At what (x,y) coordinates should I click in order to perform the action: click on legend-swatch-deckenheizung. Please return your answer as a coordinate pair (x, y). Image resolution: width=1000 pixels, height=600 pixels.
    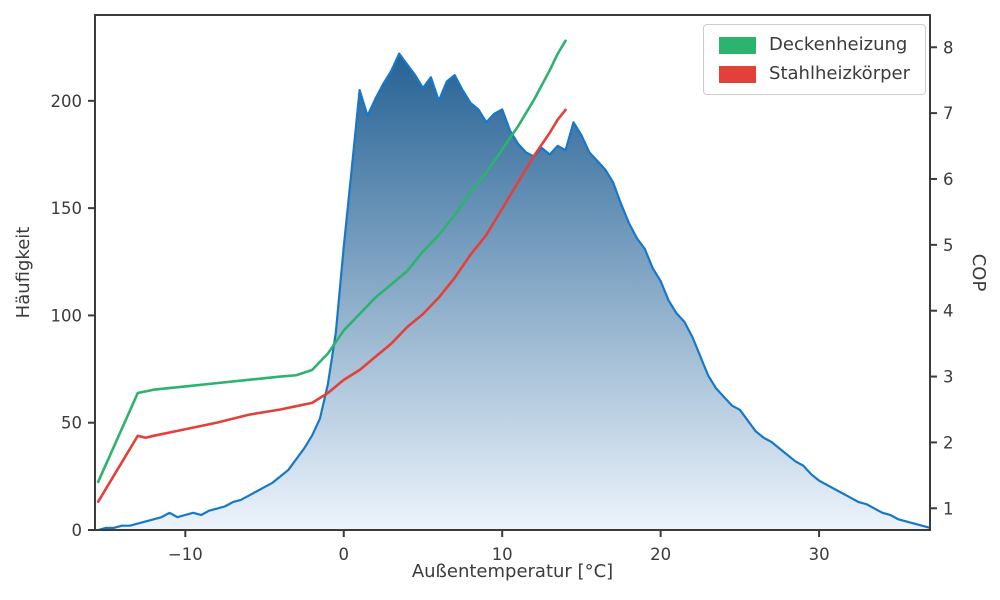
    Looking at the image, I should click on (738, 45).